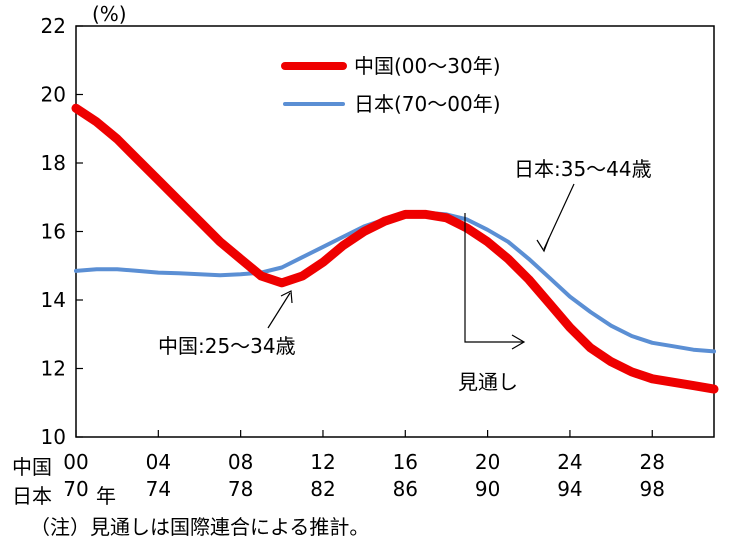 The height and width of the screenshot is (545, 753). What do you see at coordinates (322, 489) in the screenshot?
I see `x-tick-label-japan: 82` at bounding box center [322, 489].